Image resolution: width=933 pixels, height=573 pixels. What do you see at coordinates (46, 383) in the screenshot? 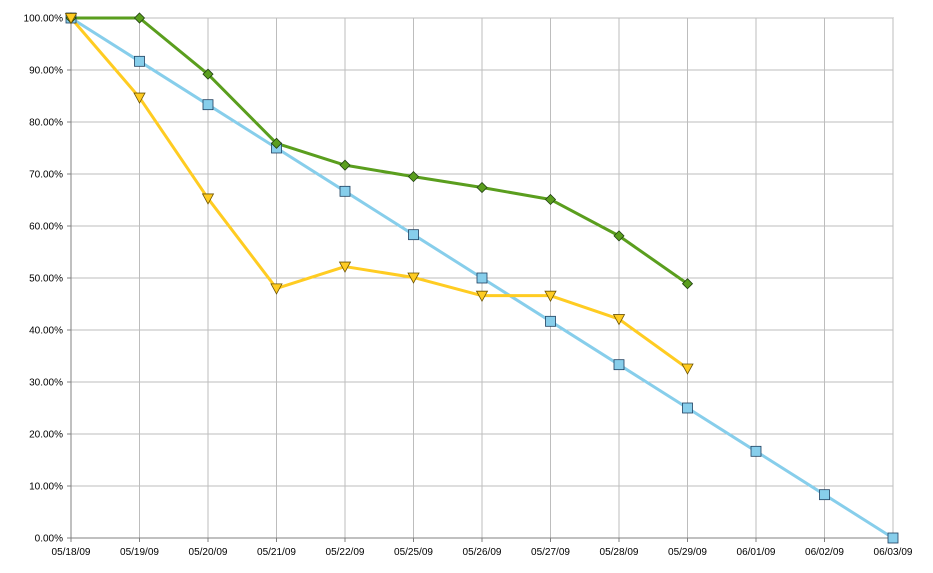
I see `y-tick-label: 30.00%` at bounding box center [46, 383].